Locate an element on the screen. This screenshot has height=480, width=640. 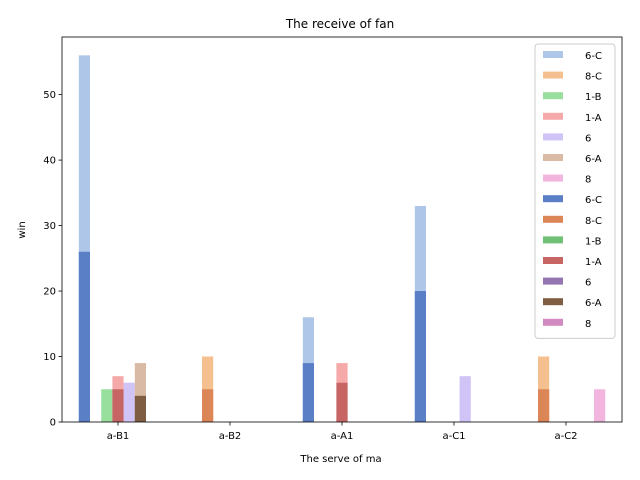
bar-light-1-B-a-B1 is located at coordinates (107, 405).